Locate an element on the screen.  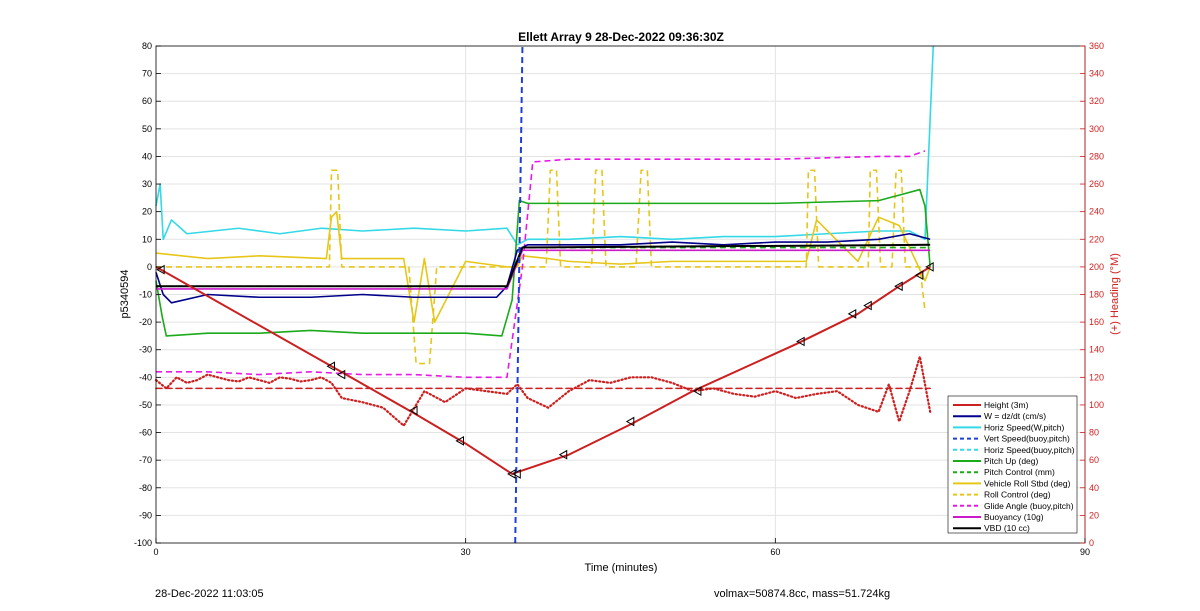
y2-tick-label: 200 is located at coordinates (1096, 267).